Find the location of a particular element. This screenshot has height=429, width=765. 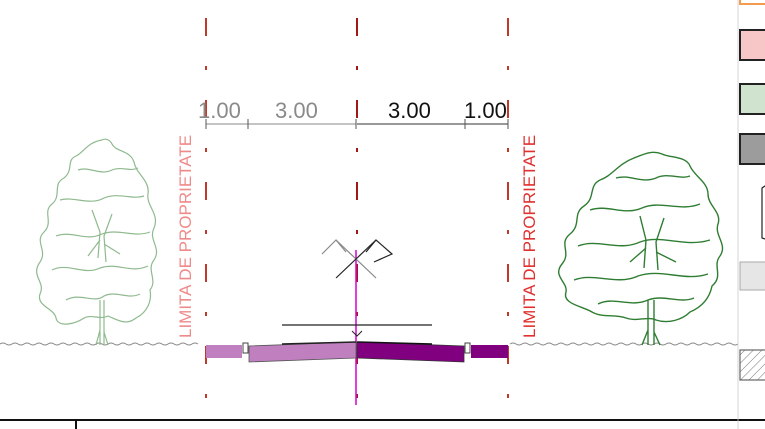

legend is located at coordinates (751, 214).